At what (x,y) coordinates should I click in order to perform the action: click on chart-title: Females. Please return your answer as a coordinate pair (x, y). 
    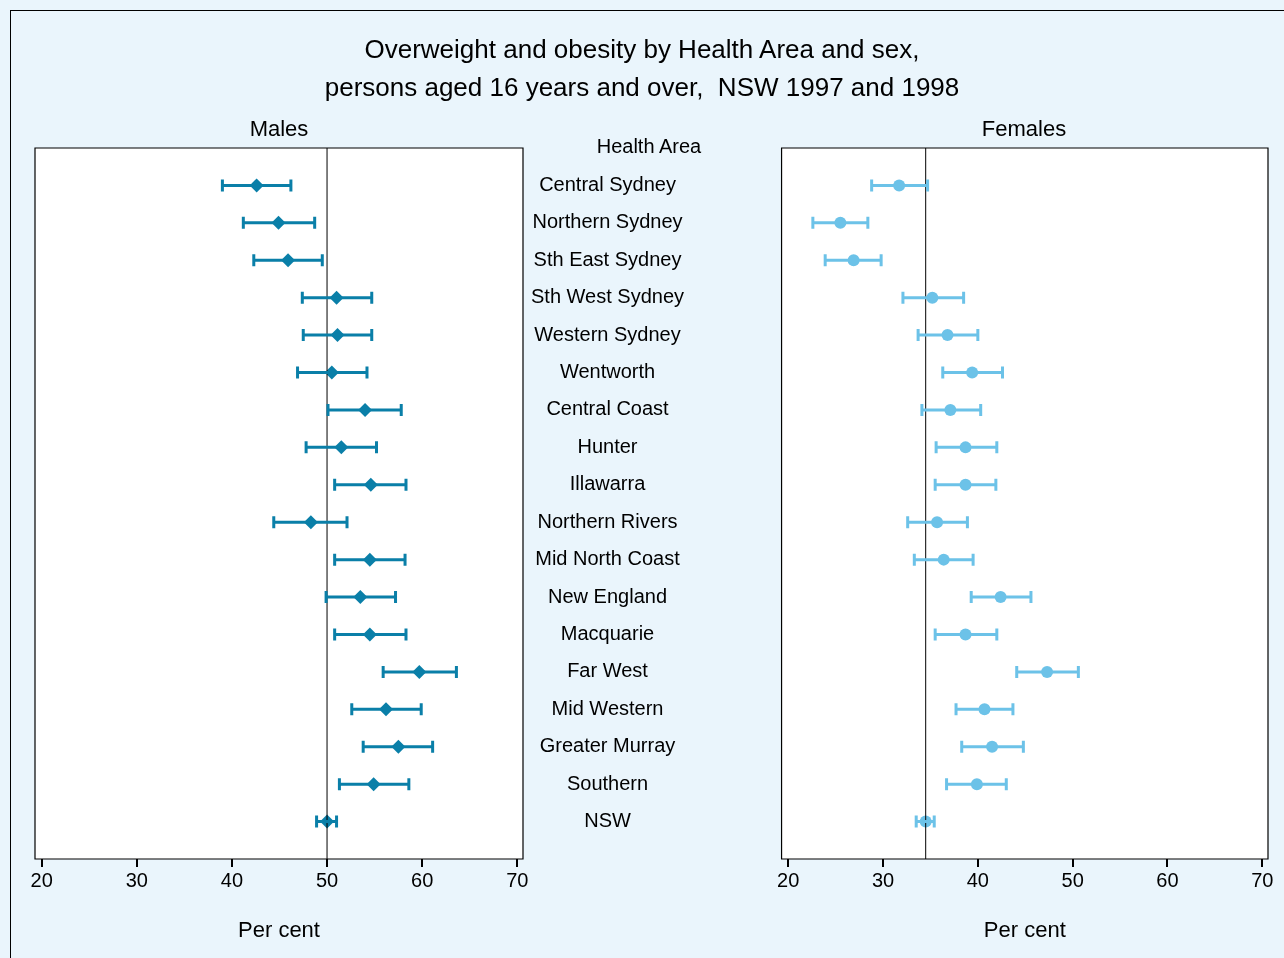
    Looking at the image, I should click on (1024, 129).